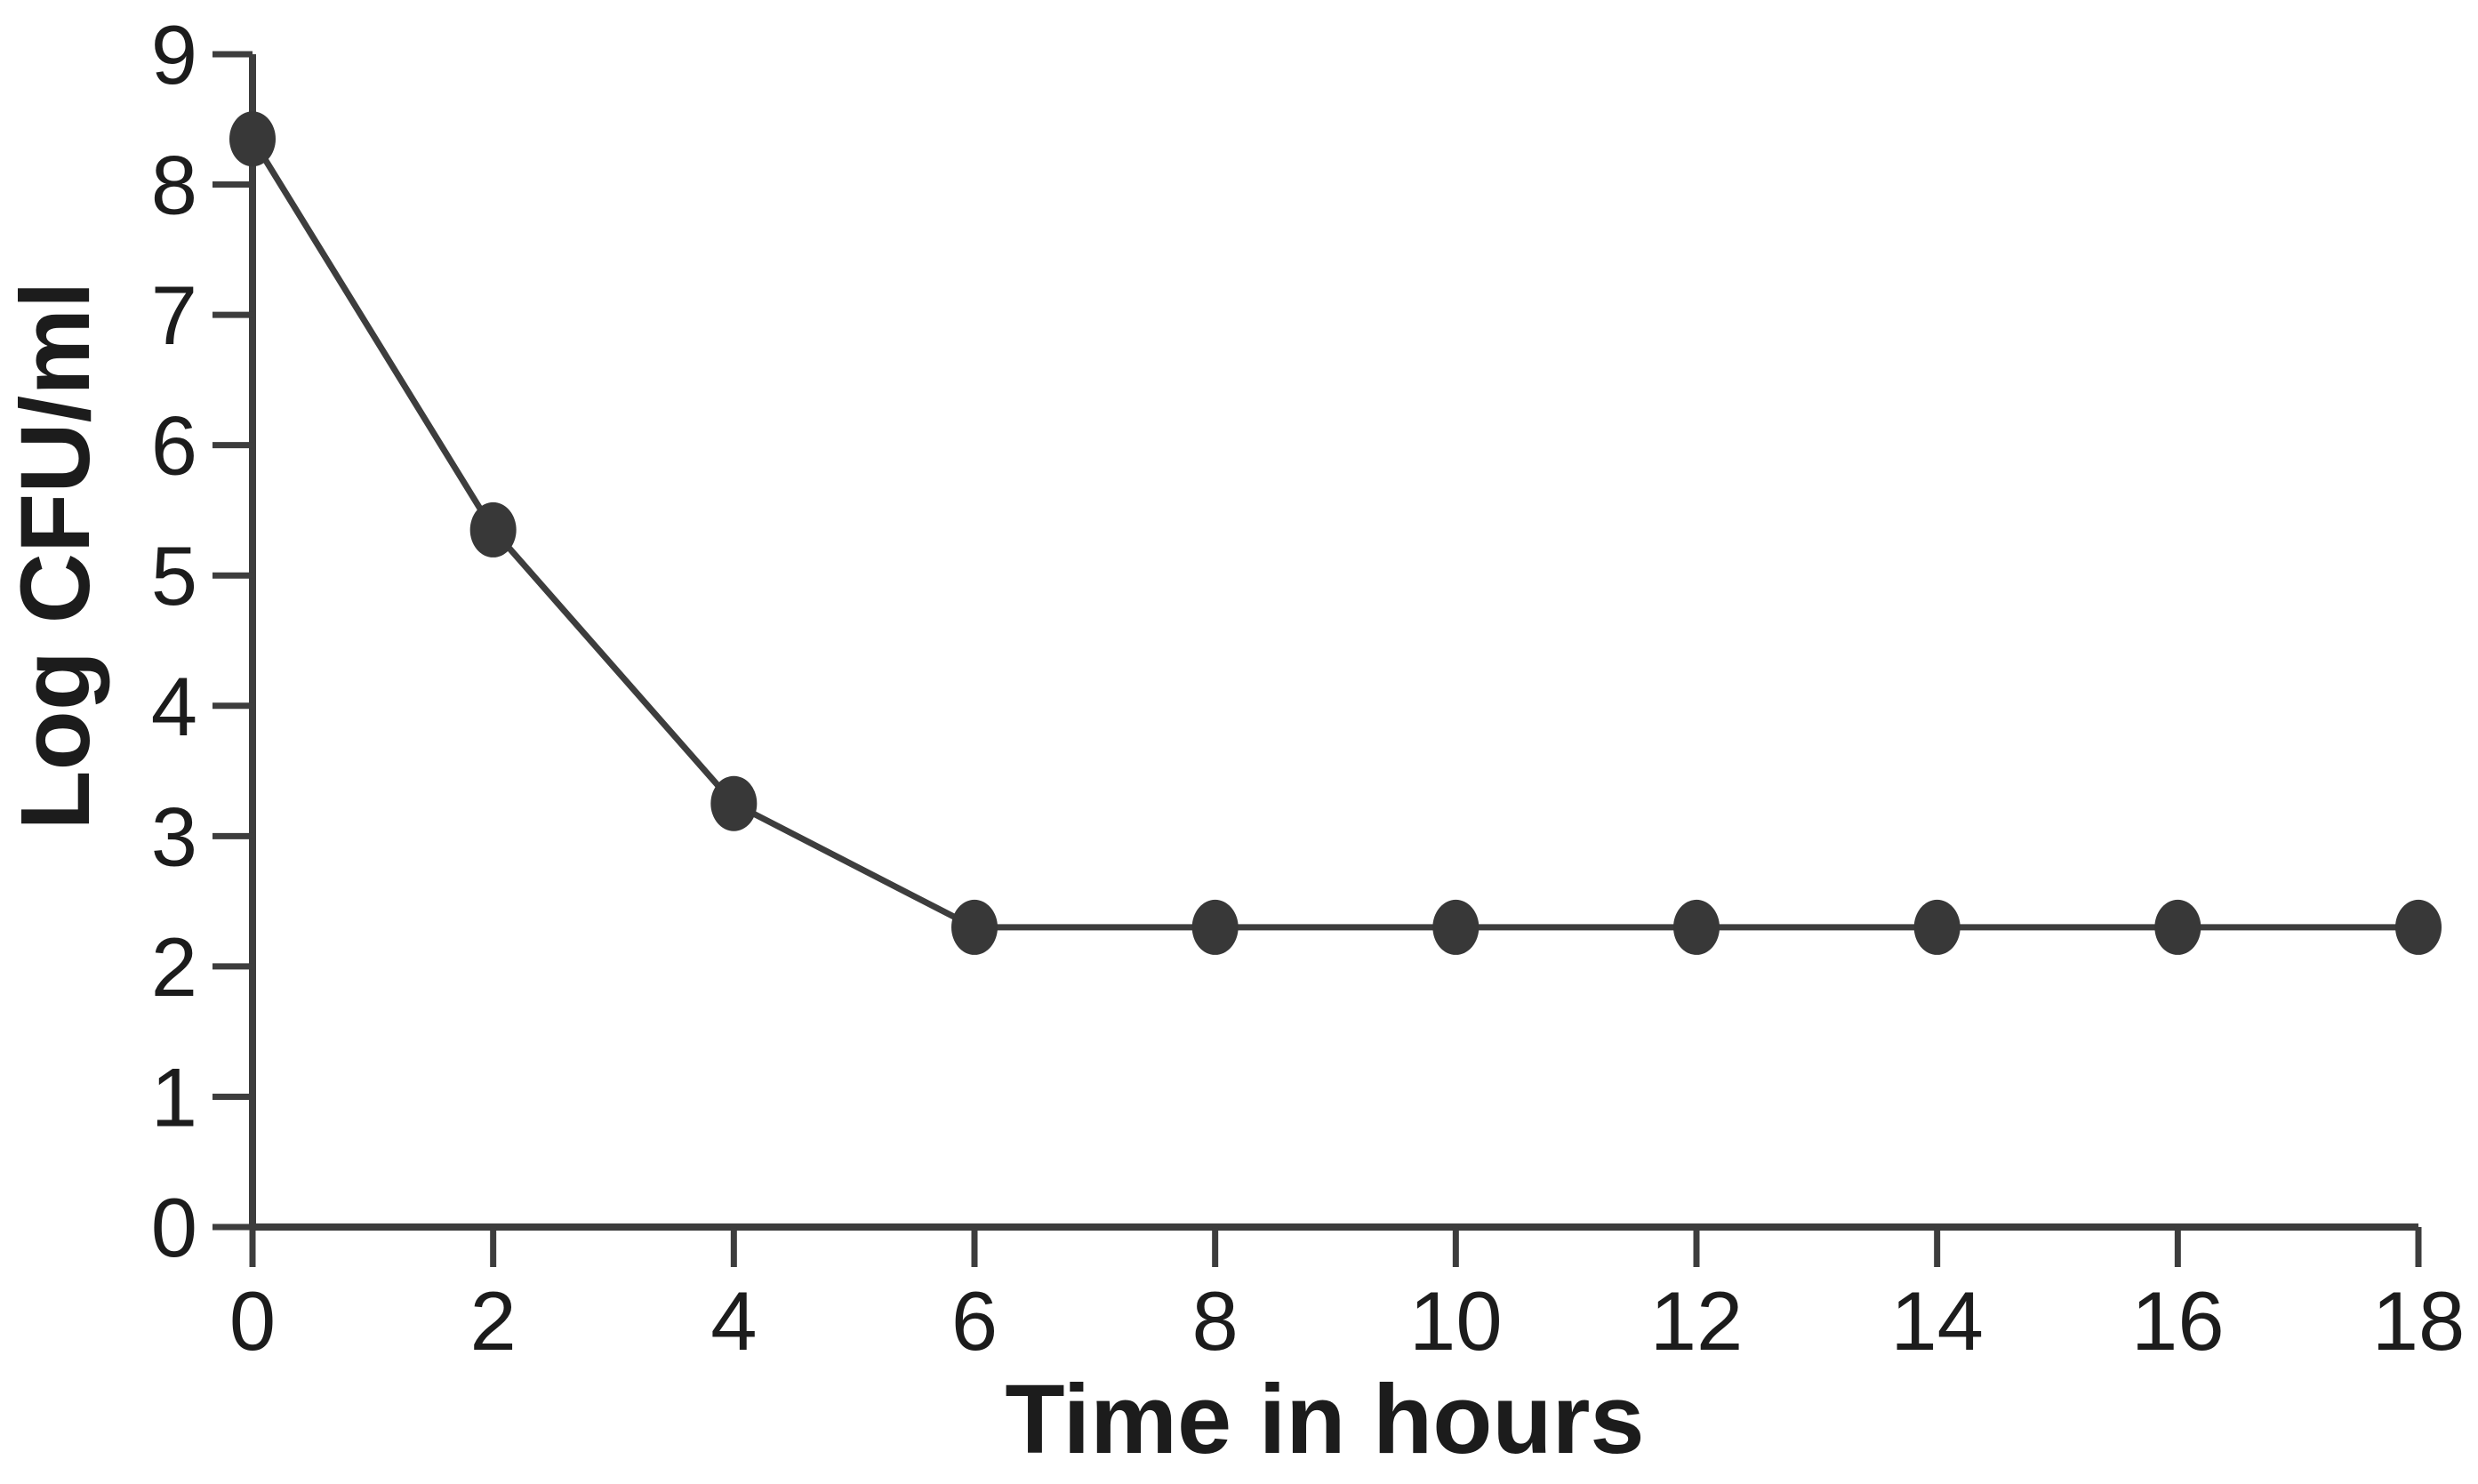 This screenshot has height=1484, width=2478. What do you see at coordinates (2419, 1321) in the screenshot?
I see `x-tick-label: 18` at bounding box center [2419, 1321].